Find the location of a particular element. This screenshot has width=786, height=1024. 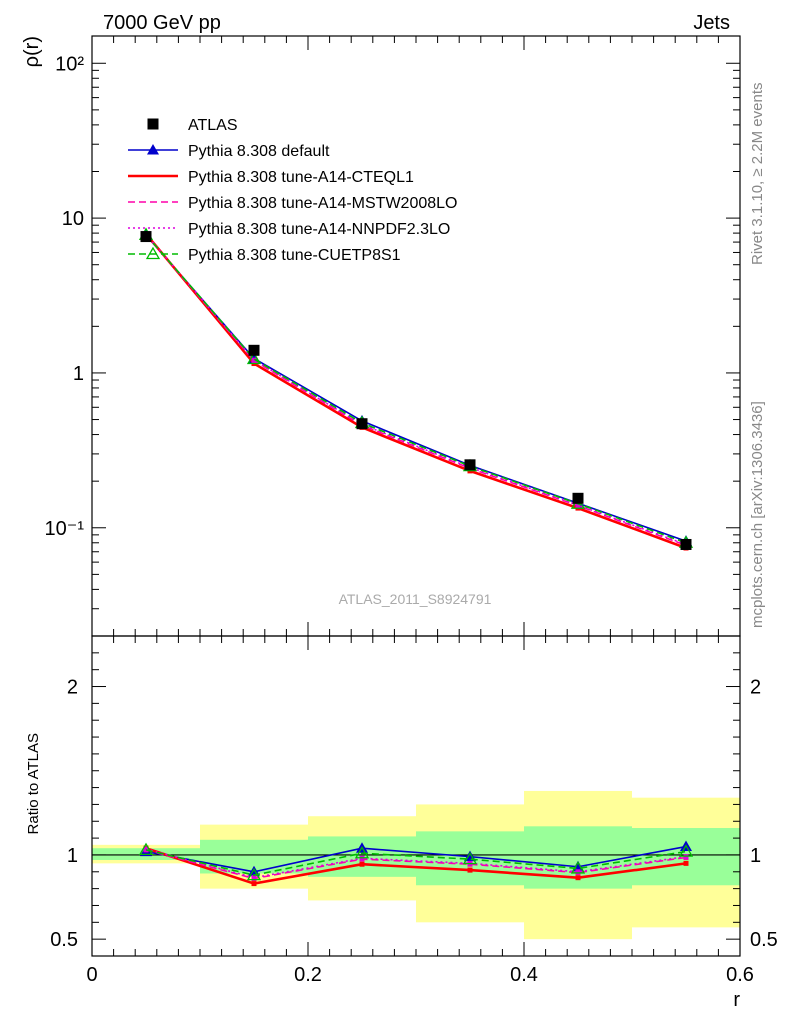

ratio-ytick-label: 1 is located at coordinates (72, 856).